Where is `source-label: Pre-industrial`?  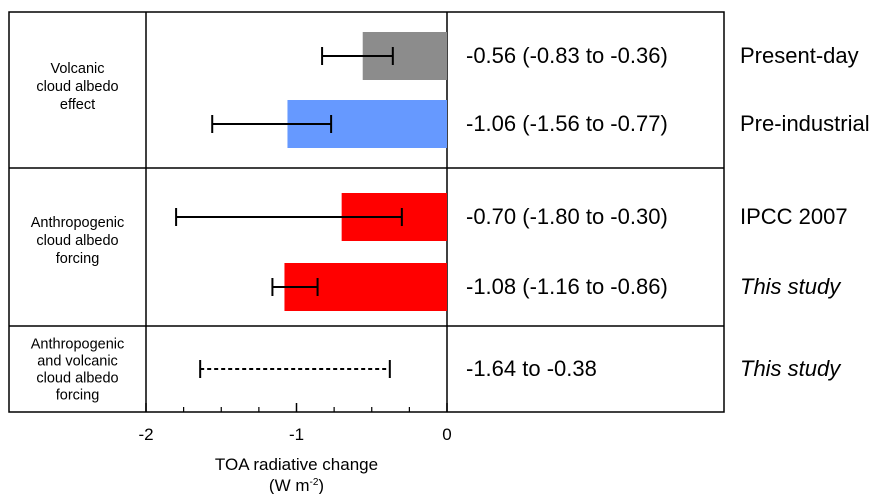
source-label: Pre-industrial is located at coordinates (805, 123).